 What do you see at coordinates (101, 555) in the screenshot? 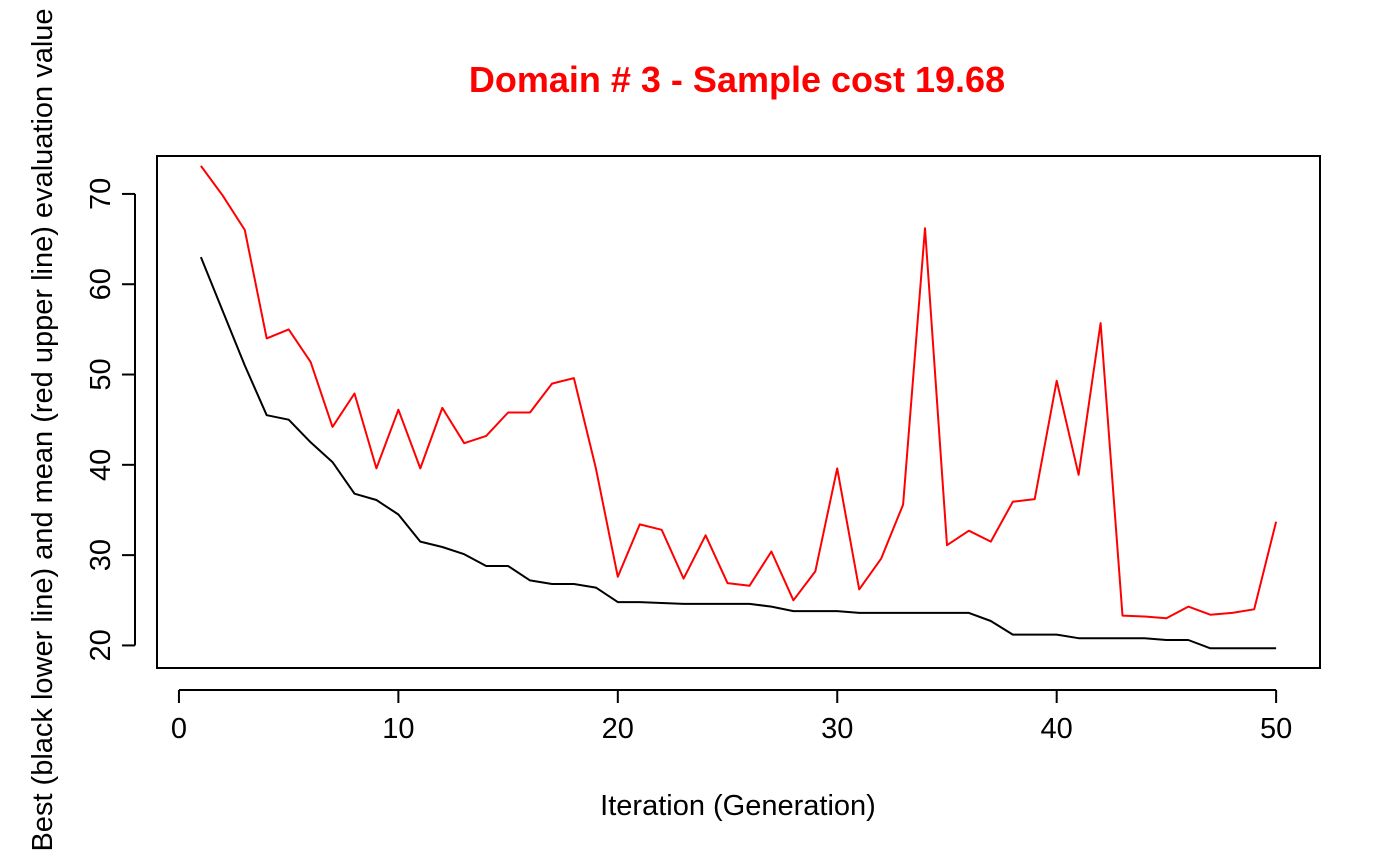
I see `y-tick-label: 30` at bounding box center [101, 555].